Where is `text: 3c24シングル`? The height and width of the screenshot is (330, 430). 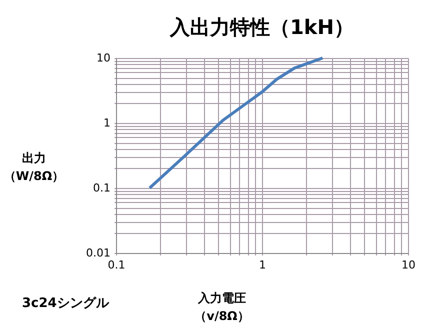 text: 3c24シングル is located at coordinates (66, 303).